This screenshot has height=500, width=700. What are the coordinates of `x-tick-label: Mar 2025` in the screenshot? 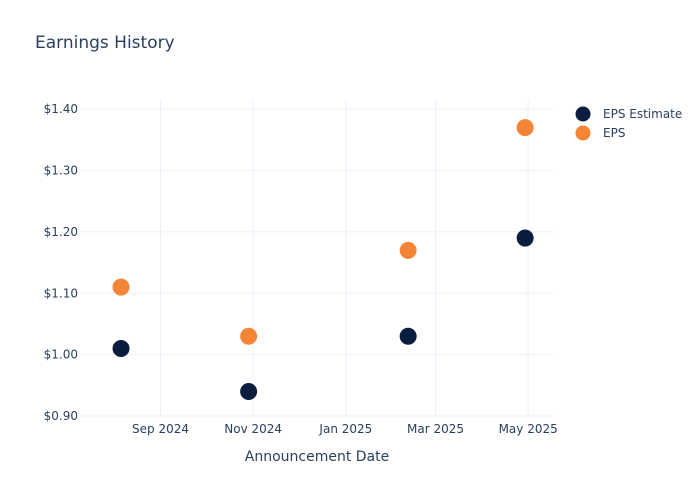 It's located at (435, 429).